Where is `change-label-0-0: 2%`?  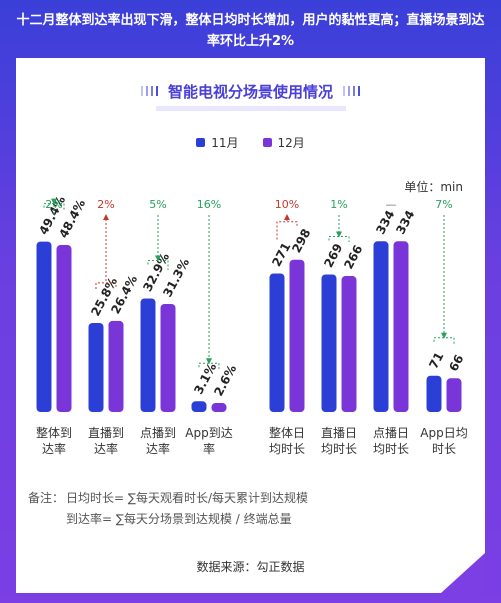 change-label-0-0: 2% is located at coordinates (53, 204).